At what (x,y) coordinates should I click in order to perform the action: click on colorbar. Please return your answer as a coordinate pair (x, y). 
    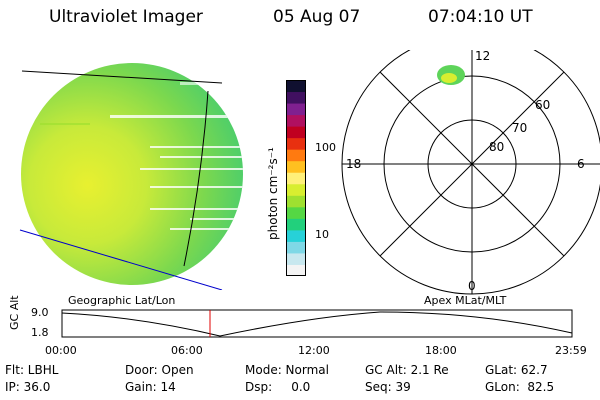
    Looking at the image, I should click on (296, 178).